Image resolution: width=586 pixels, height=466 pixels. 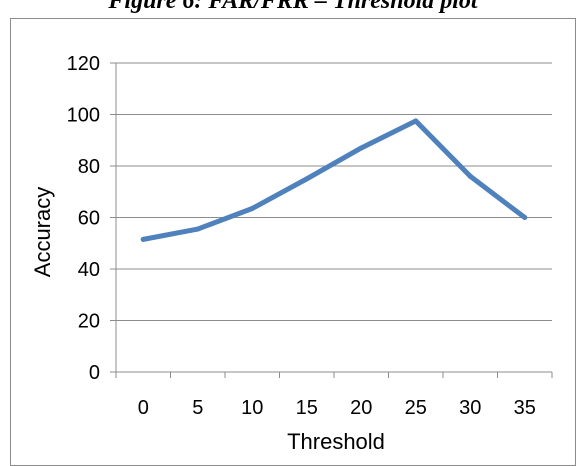 What do you see at coordinates (42, 232) in the screenshot?
I see `y-axis-label: Accuracy` at bounding box center [42, 232].